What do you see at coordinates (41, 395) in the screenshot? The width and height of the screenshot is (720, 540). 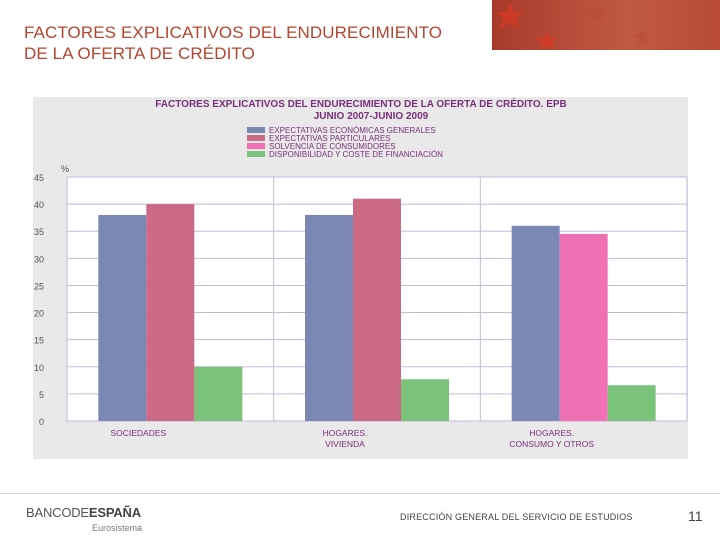 I see `y-tick-label: 5` at bounding box center [41, 395].